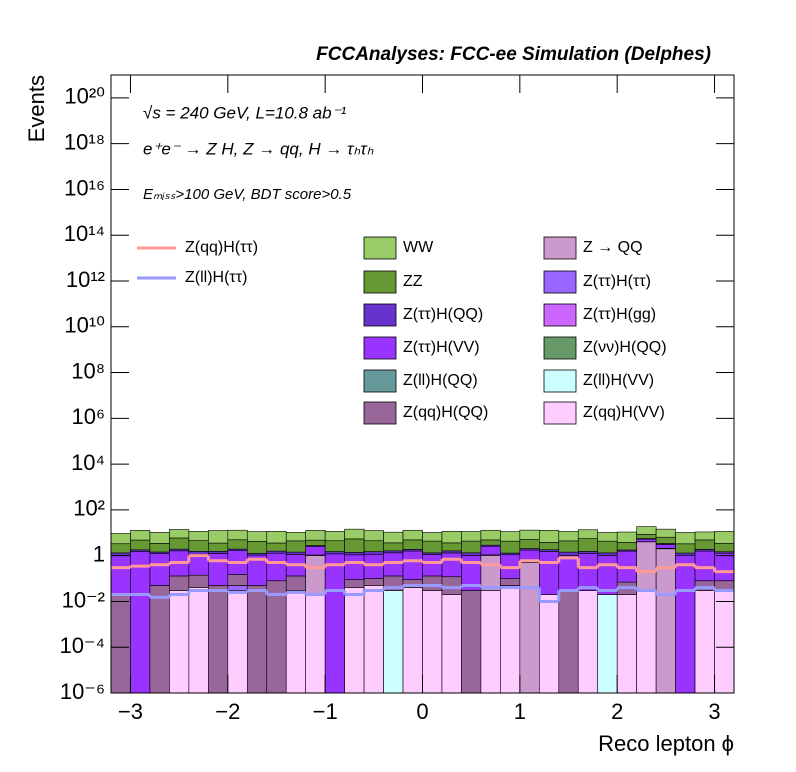 The height and width of the screenshot is (772, 796). I want to click on y-tick-label: 10⁶, so click(88, 416).